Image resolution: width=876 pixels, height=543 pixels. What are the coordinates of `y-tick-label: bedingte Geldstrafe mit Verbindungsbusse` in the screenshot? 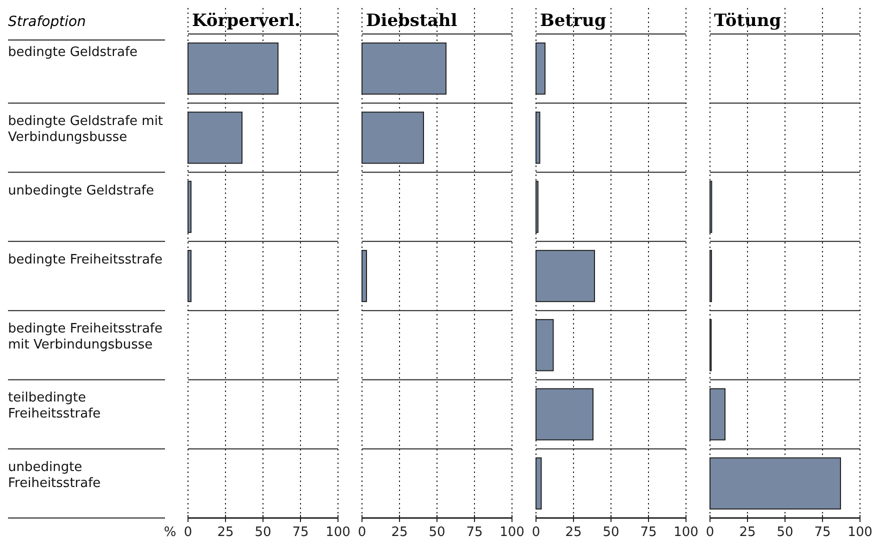 It's located at (86, 130).